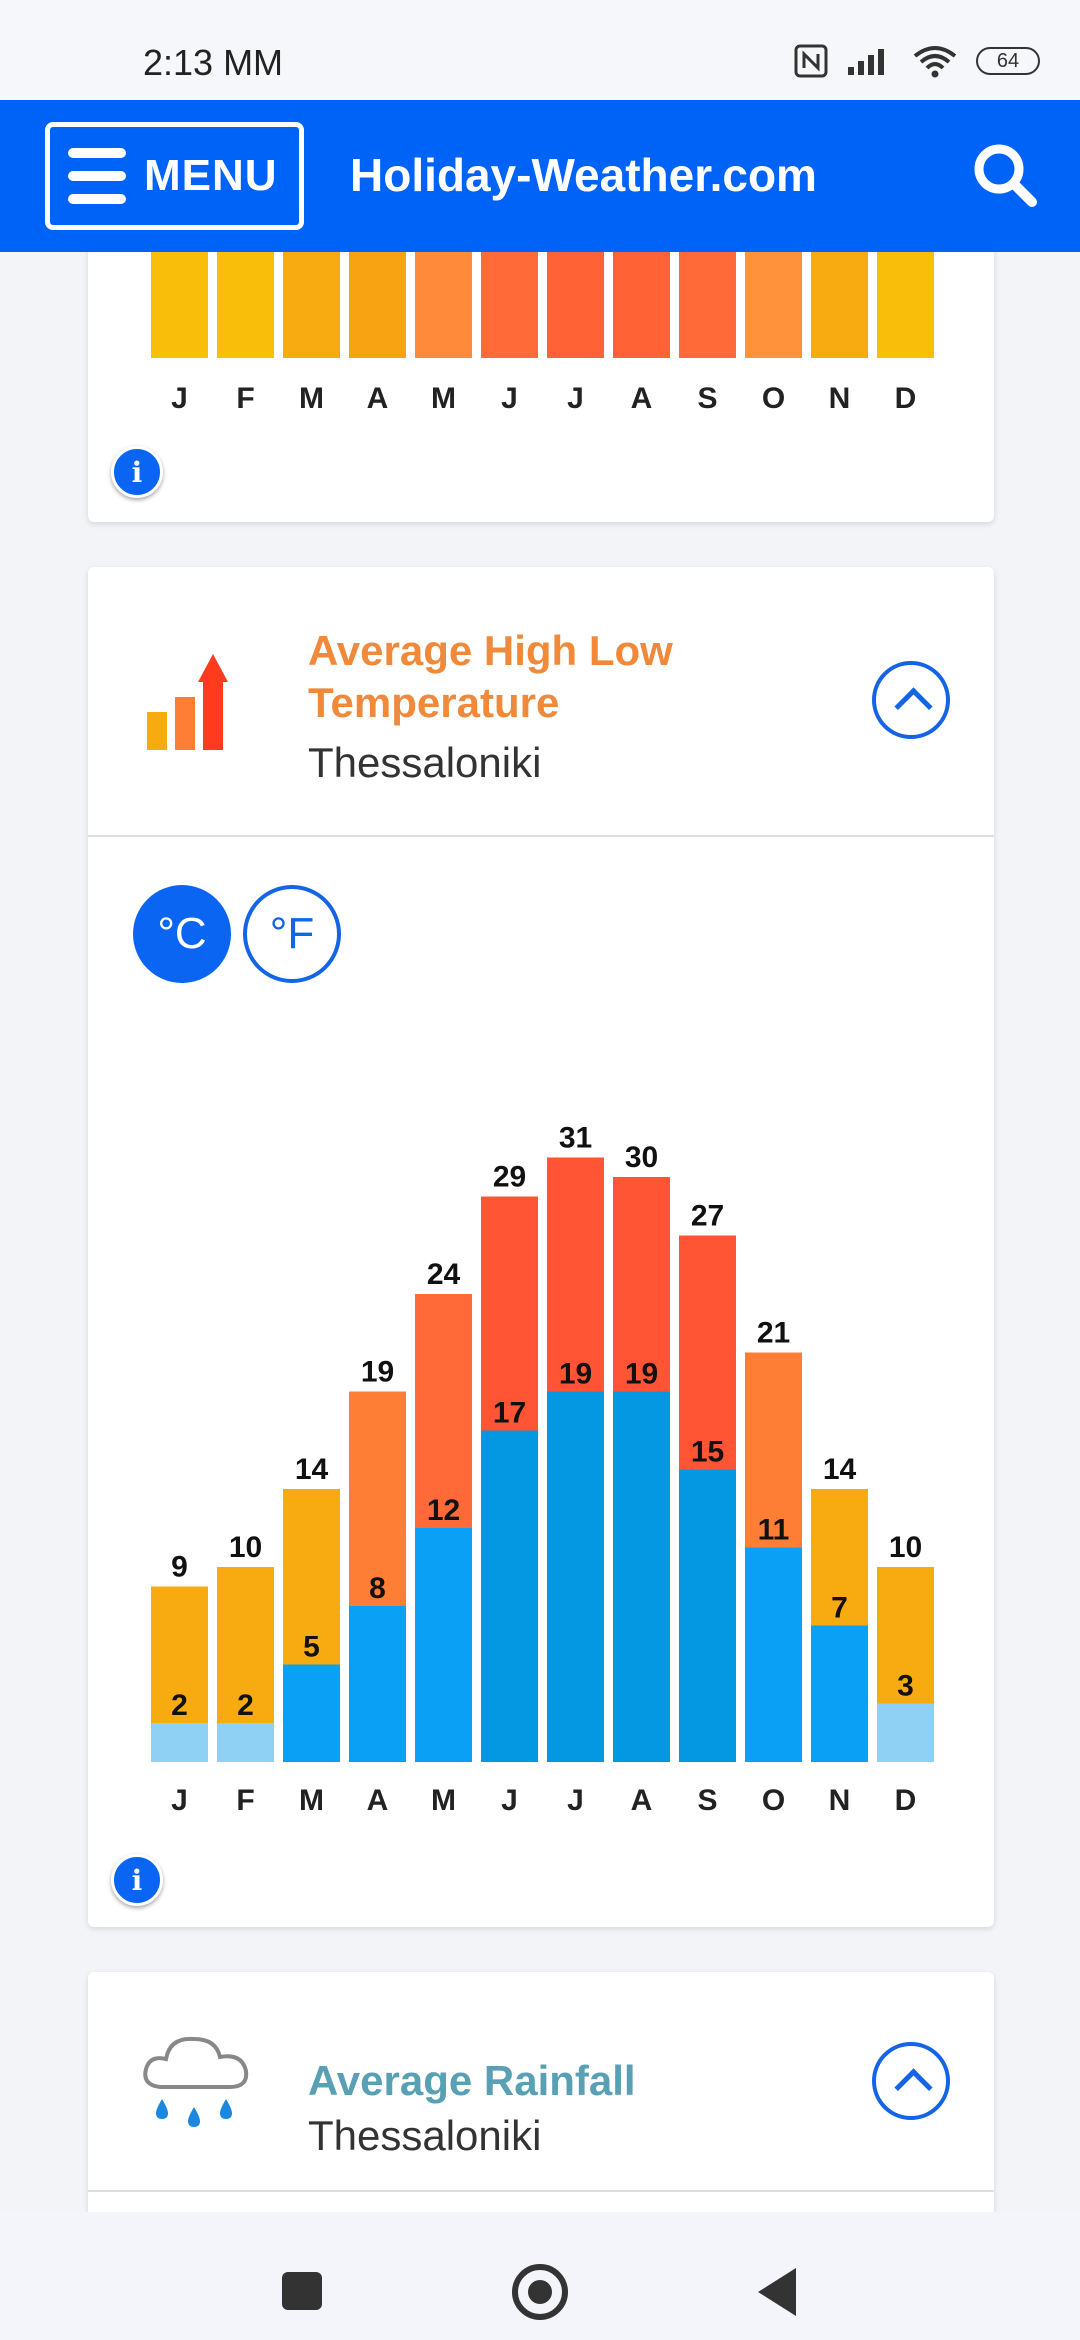  Describe the element at coordinates (213, 62) in the screenshot. I see `status-time: 2:13 MM` at that location.